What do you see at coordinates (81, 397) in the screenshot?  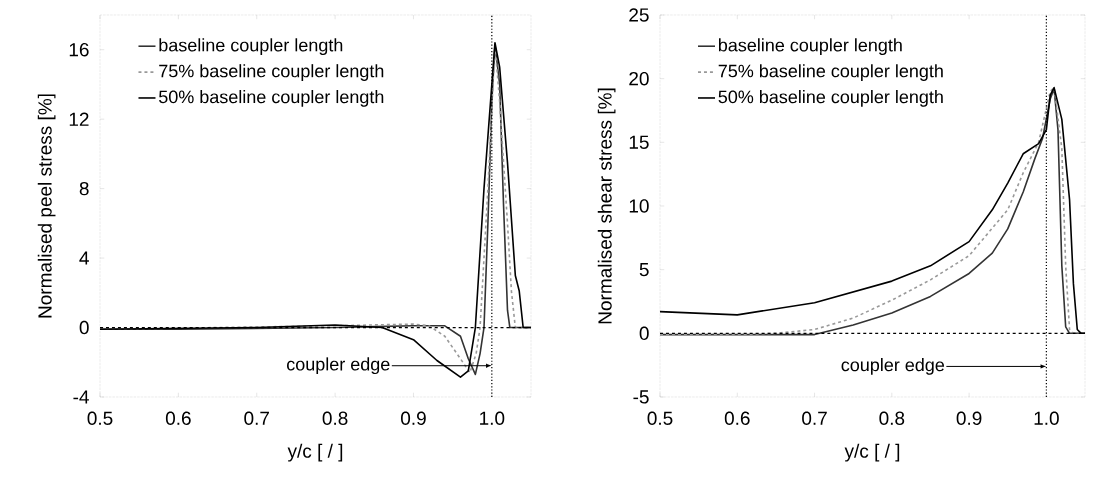 I see `y-tick-label: -4` at bounding box center [81, 397].